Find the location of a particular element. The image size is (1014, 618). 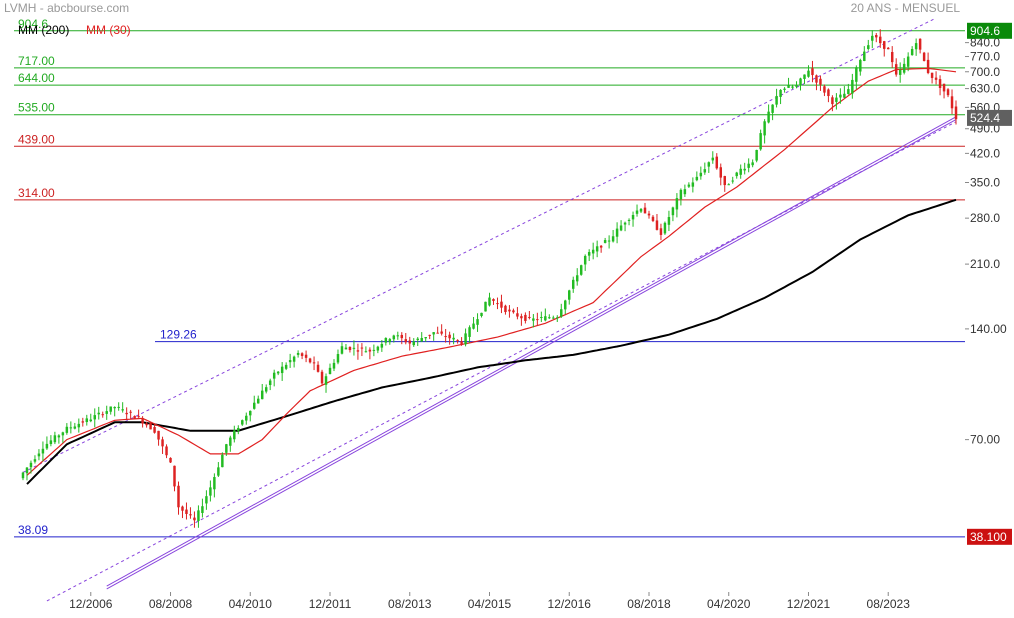

x-tick-label: 08/2023 is located at coordinates (889, 604).